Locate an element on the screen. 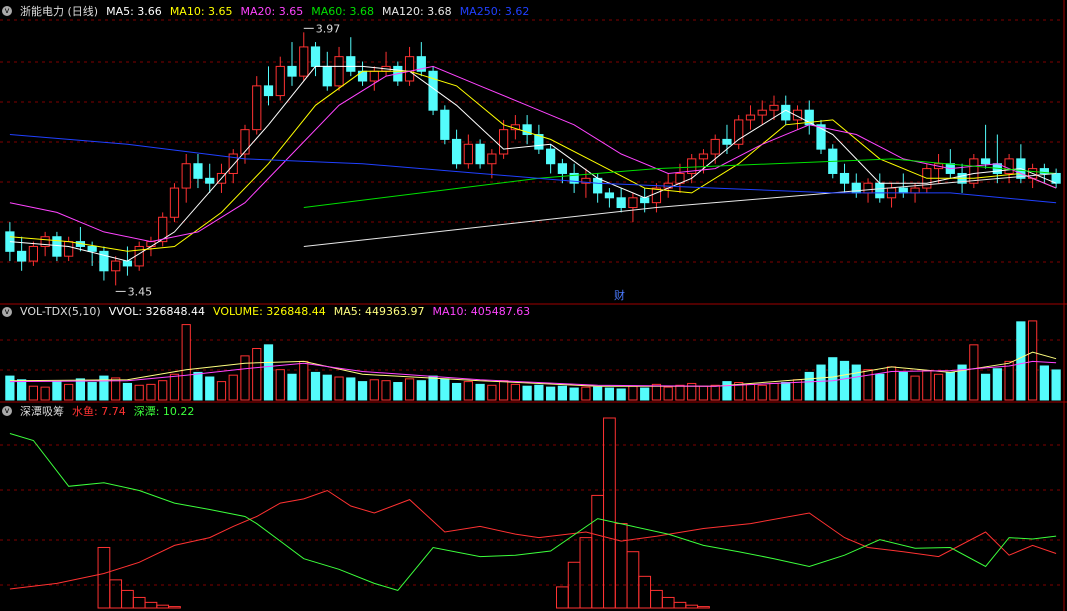 The width and height of the screenshot is (1067, 611). legend-entry: MA60: 3.68 is located at coordinates (342, 11).